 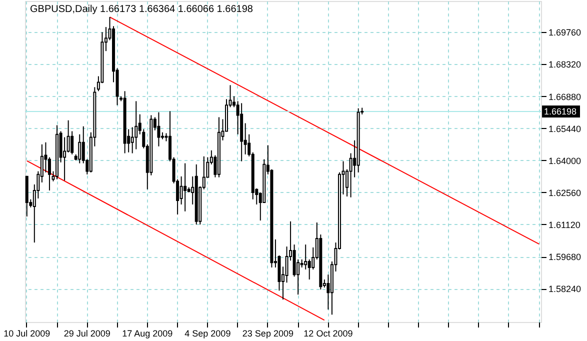 I want to click on y-tick-label: 1.64000, so click(x=565, y=161).